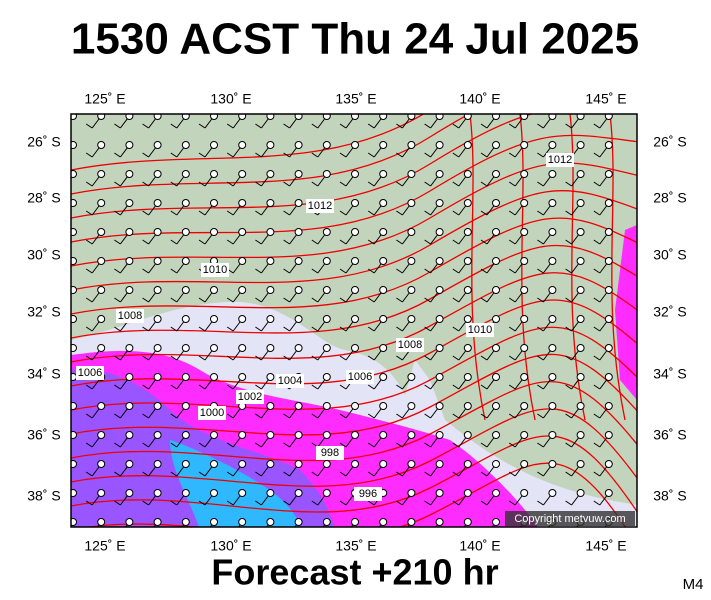 Image resolution: width=711 pixels, height=600 pixels. What do you see at coordinates (230, 99) in the screenshot?
I see `lon-label: 130˚ E` at bounding box center [230, 99].